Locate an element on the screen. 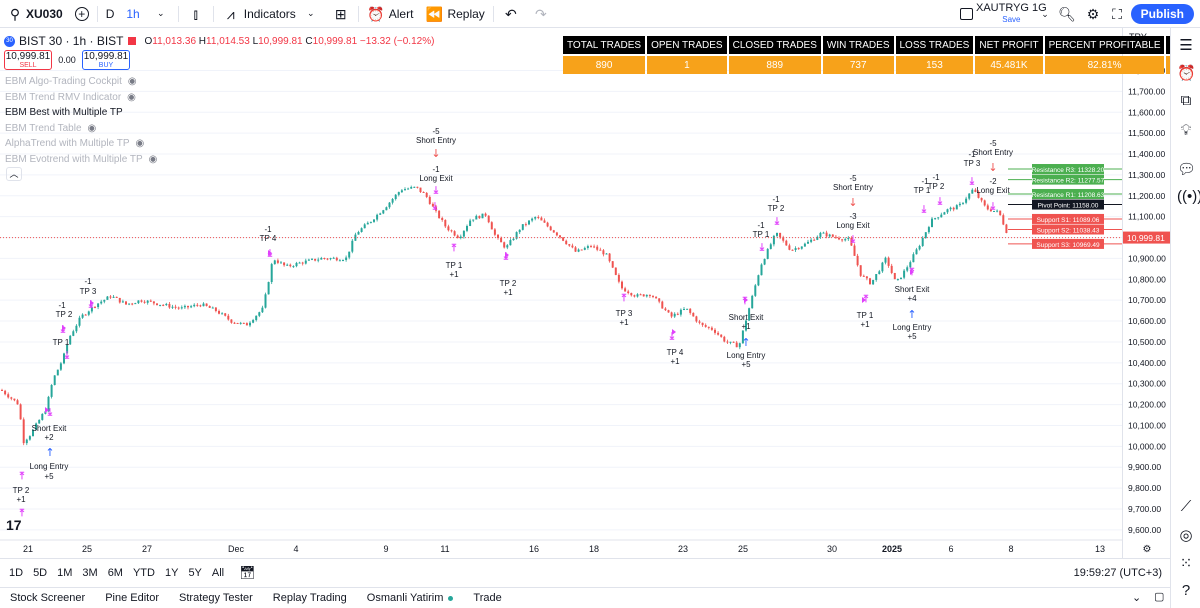 This screenshot has width=1200, height=608. stats-value-cell: 45.481K is located at coordinates (1009, 65).